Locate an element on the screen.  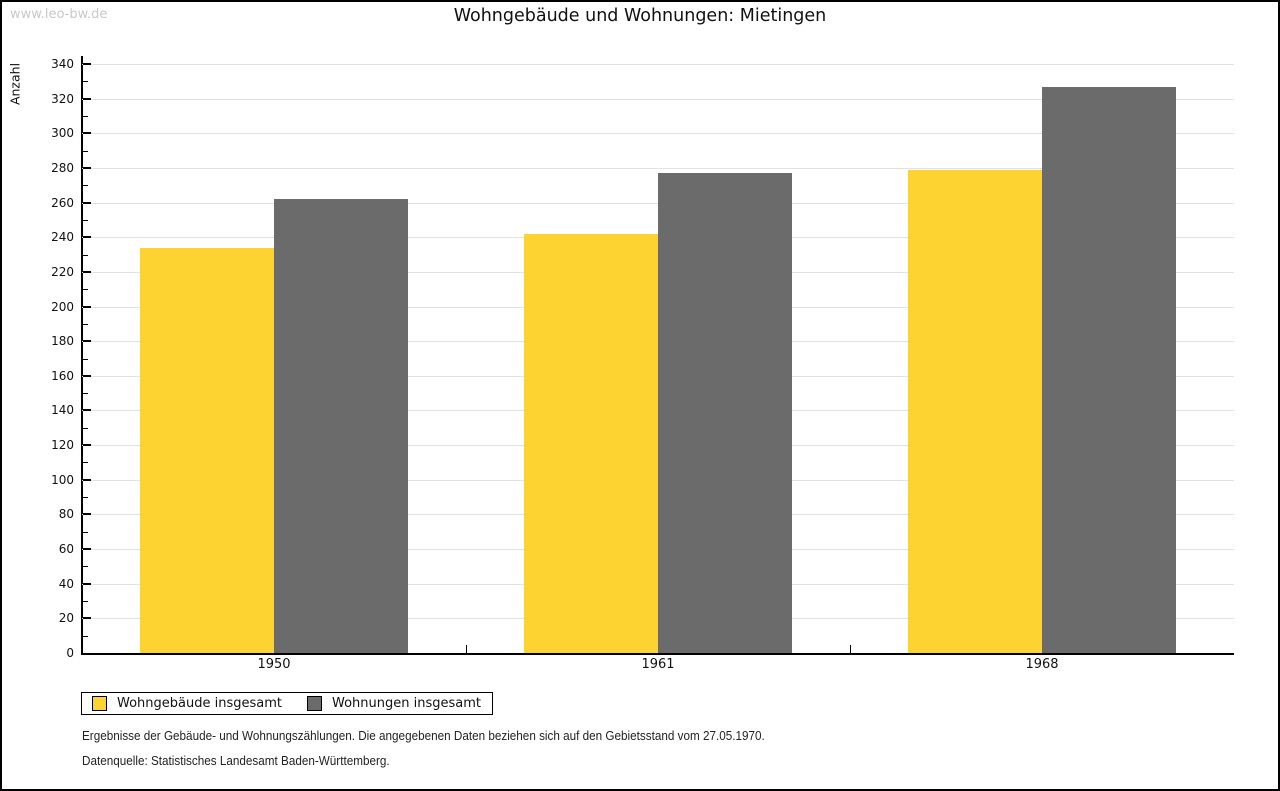
x-axis-category-label: 1961 is located at coordinates (658, 664).